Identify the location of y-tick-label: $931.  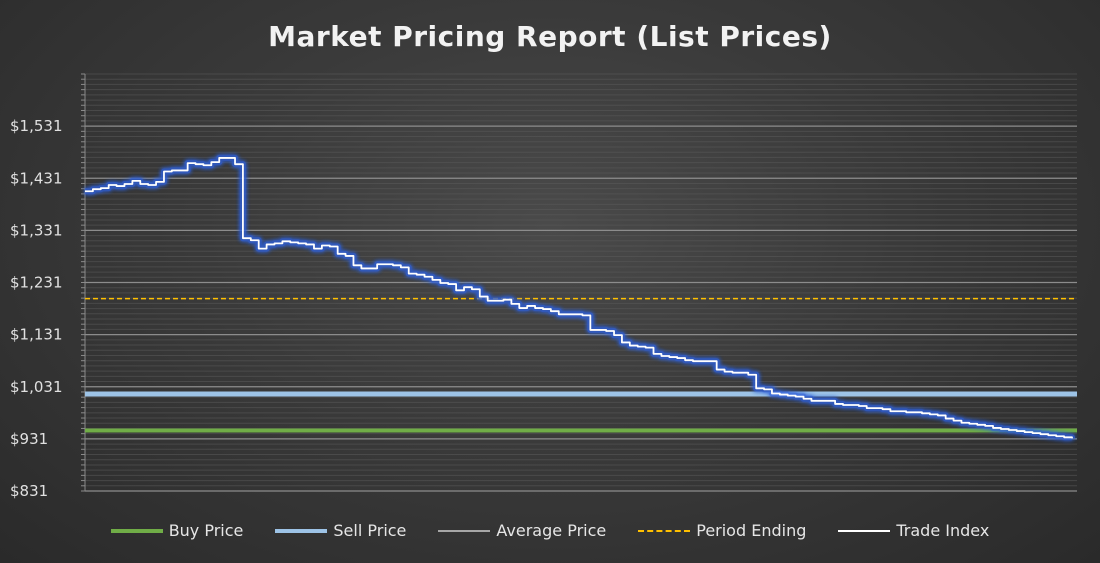
(29, 439).